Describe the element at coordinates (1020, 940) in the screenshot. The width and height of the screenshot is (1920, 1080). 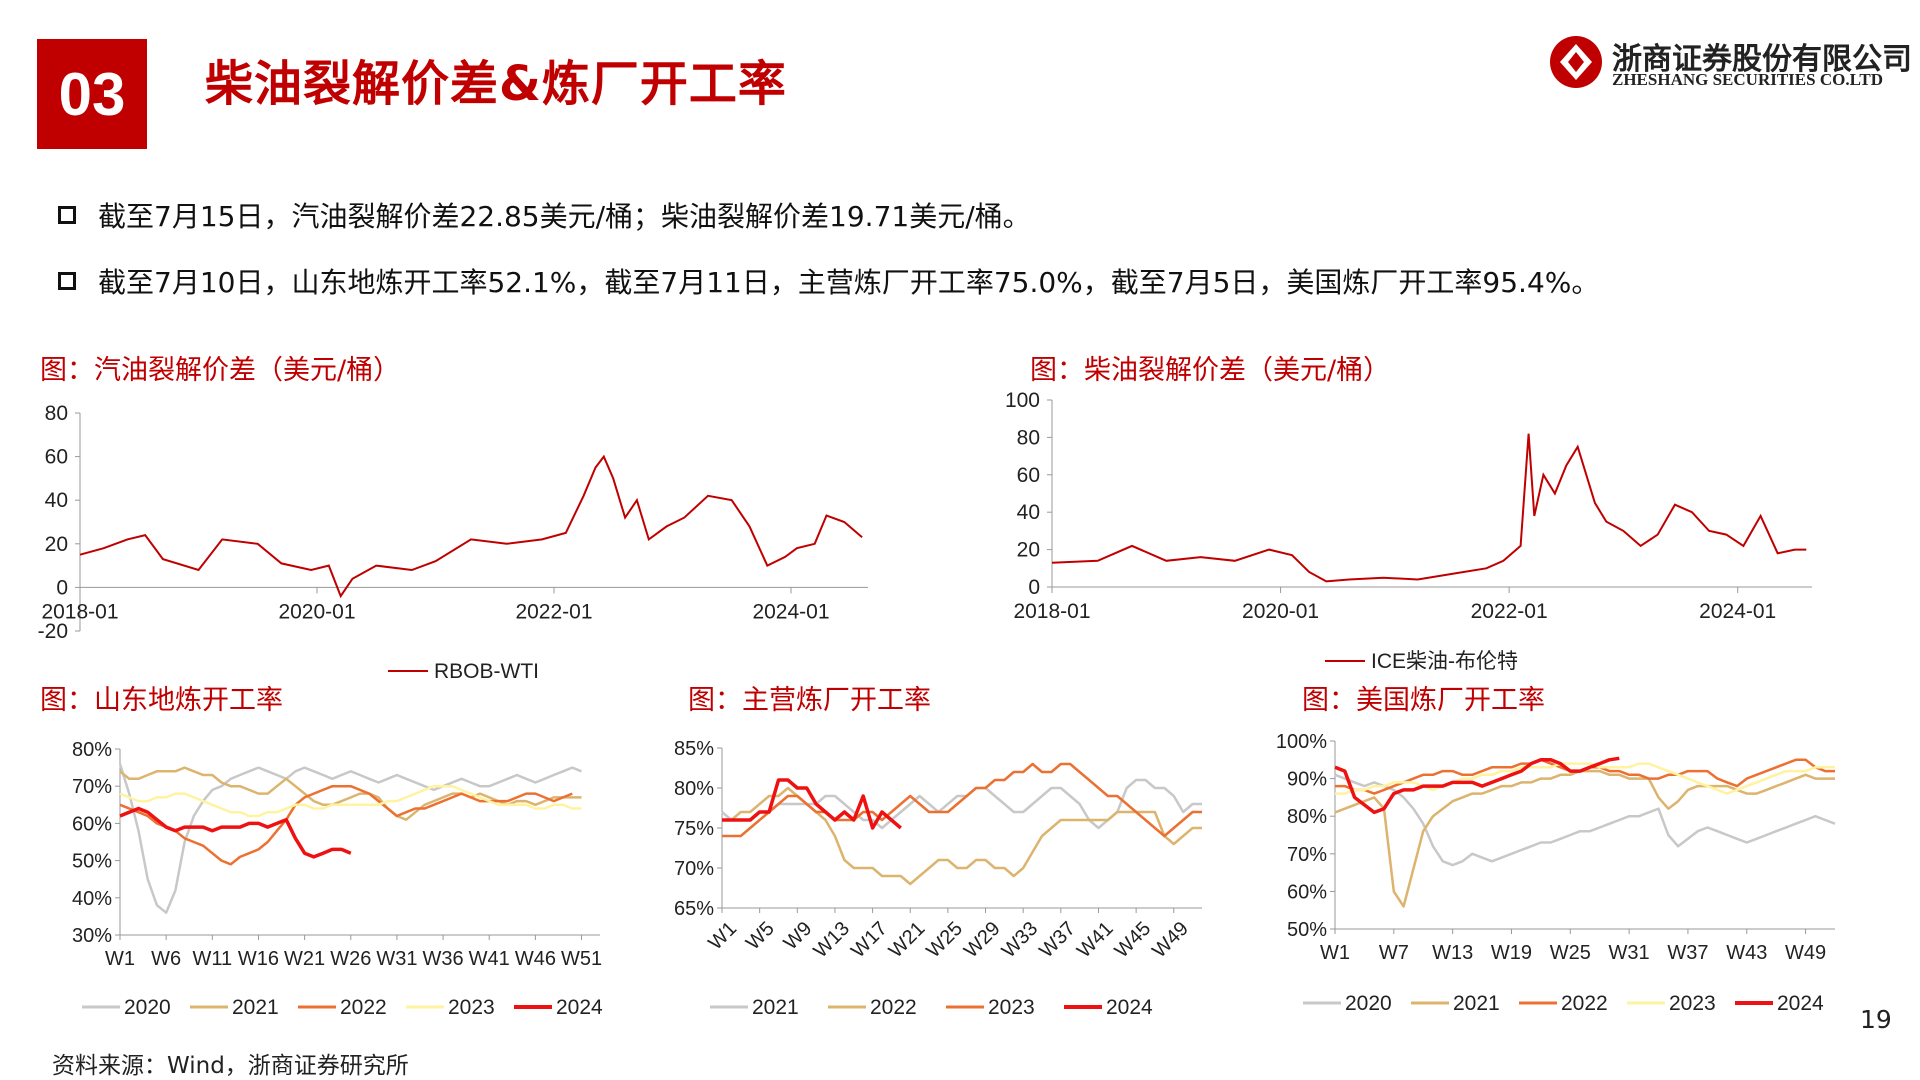
I see `x-tick-label: W33` at that location.